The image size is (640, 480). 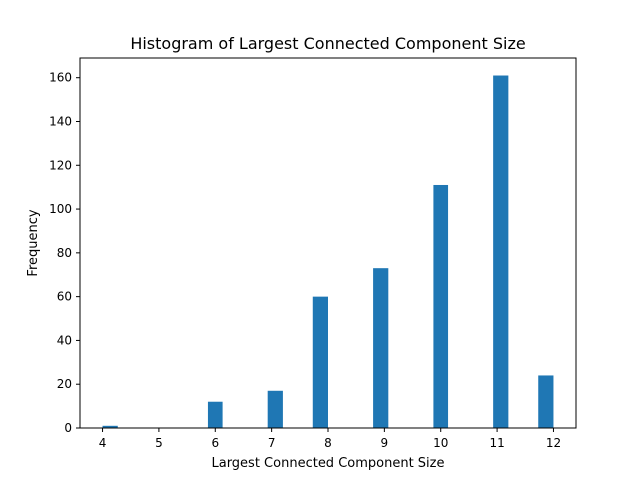 What do you see at coordinates (159, 443) in the screenshot?
I see `x-tick-label-1: 5` at bounding box center [159, 443].